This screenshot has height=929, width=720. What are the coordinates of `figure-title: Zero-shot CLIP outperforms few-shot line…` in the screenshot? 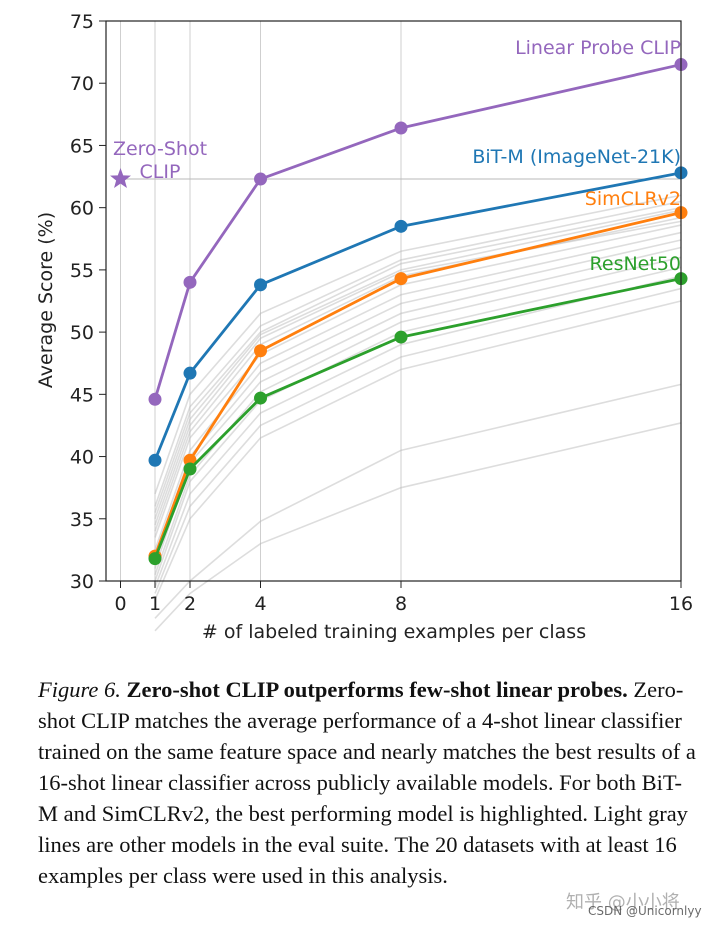 It's located at (377, 689).